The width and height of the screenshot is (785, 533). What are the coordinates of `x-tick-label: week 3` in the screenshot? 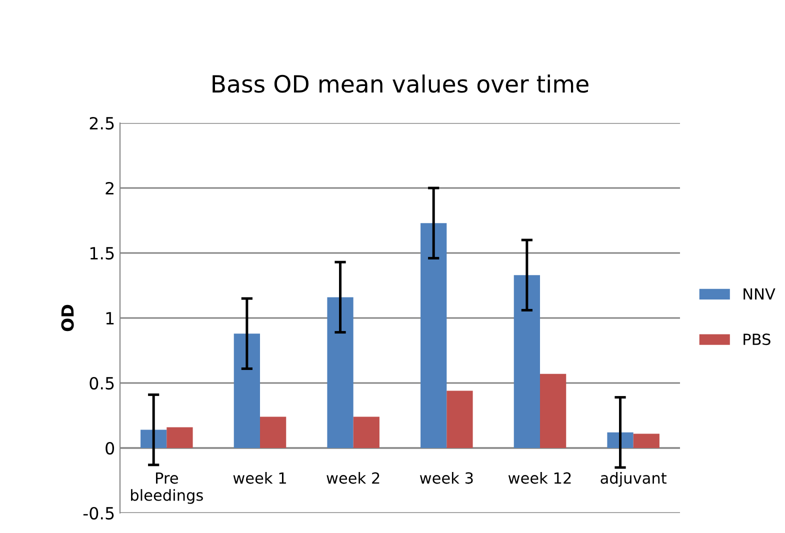 It's located at (446, 478).